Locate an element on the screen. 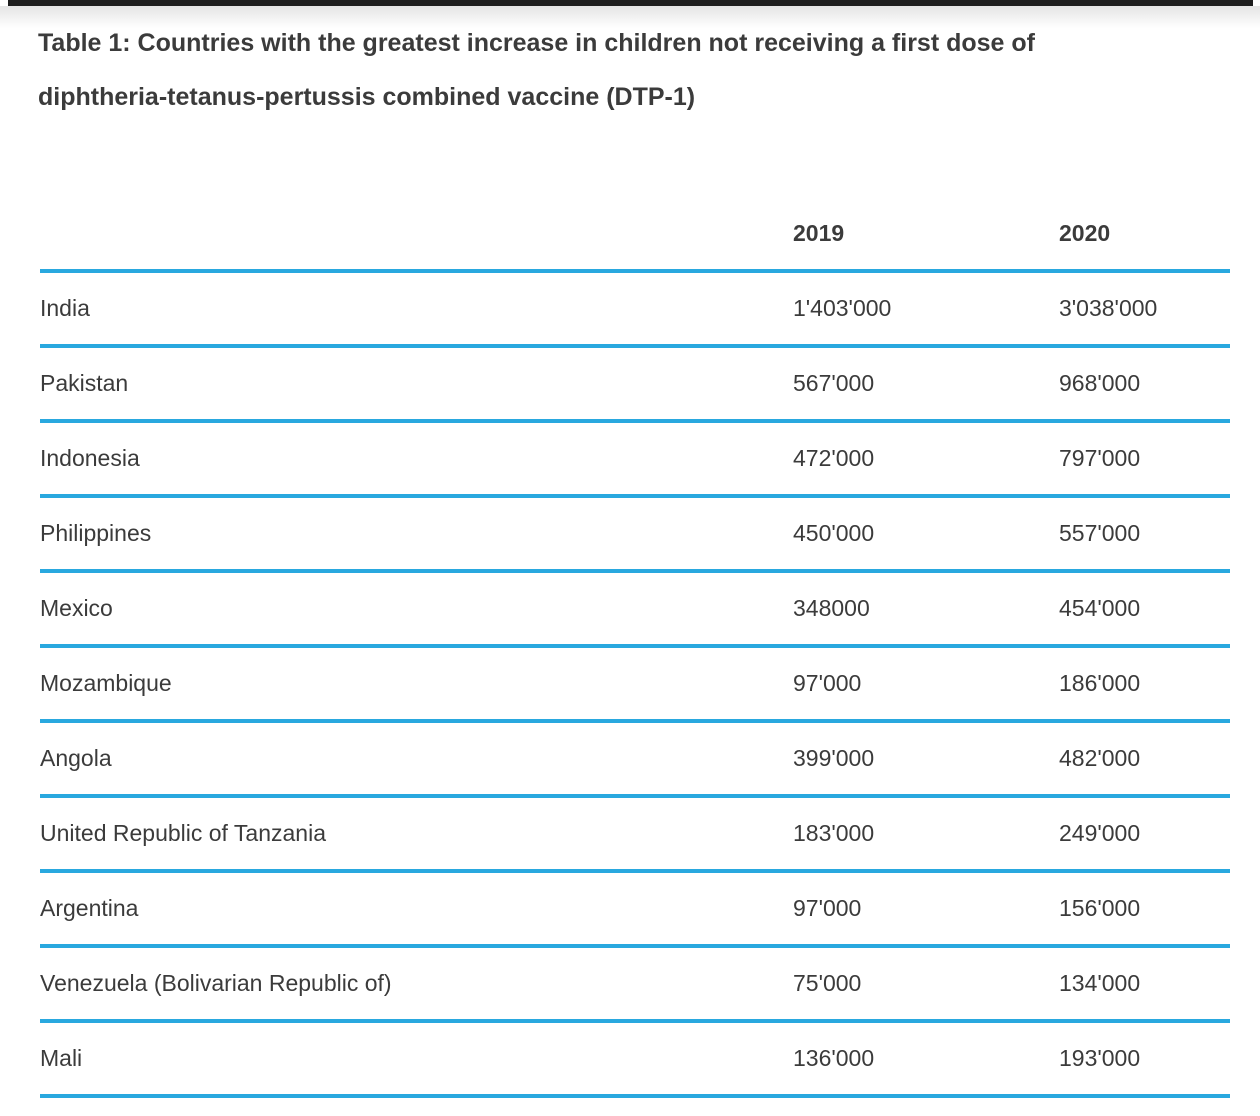 The height and width of the screenshot is (1116, 1260). value-2020-cell: 134'000 is located at coordinates (1144, 984).